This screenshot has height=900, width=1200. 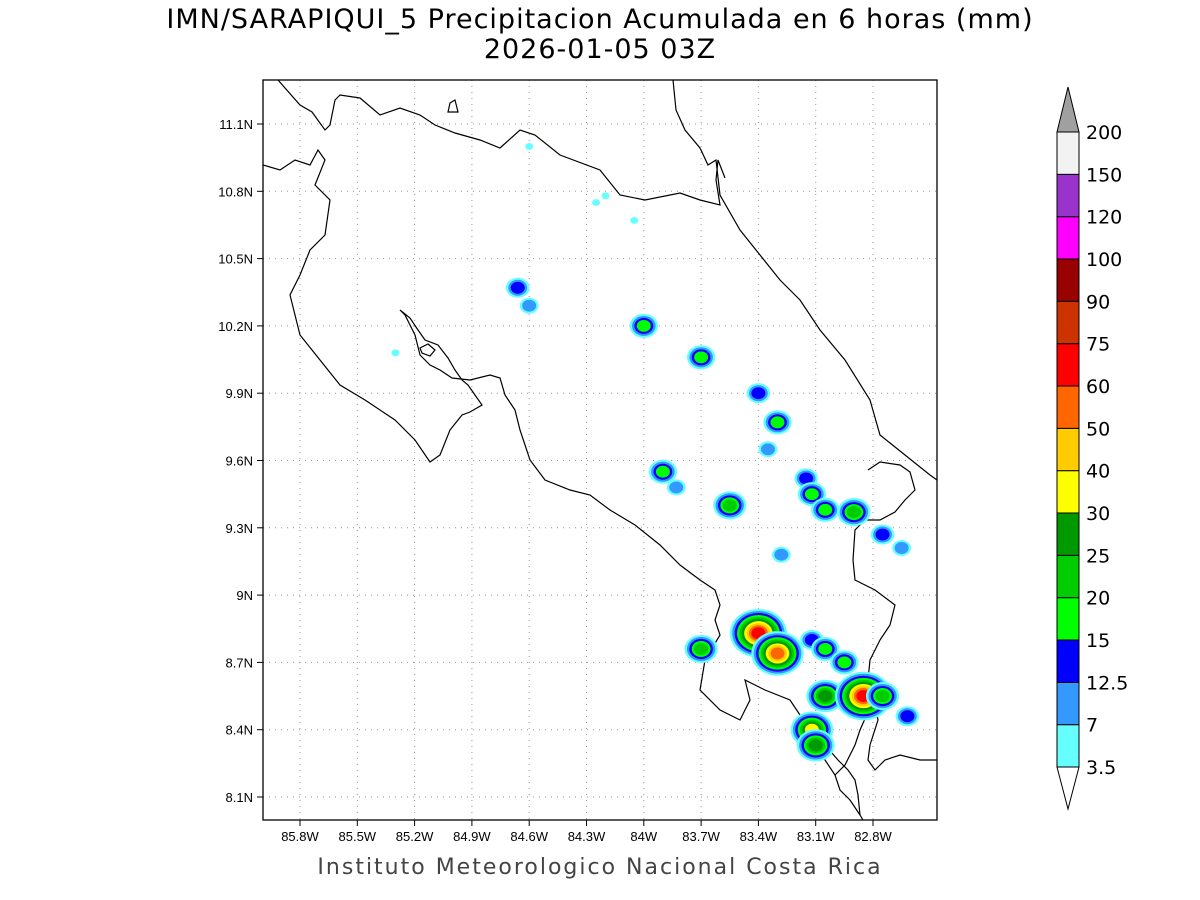 What do you see at coordinates (453, 106) in the screenshot?
I see `lake-island` at bounding box center [453, 106].